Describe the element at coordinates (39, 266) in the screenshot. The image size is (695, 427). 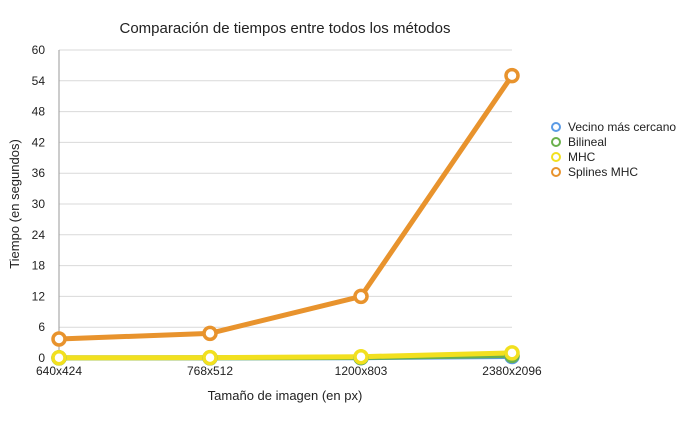
I see `y-tick-label: 18` at that location.